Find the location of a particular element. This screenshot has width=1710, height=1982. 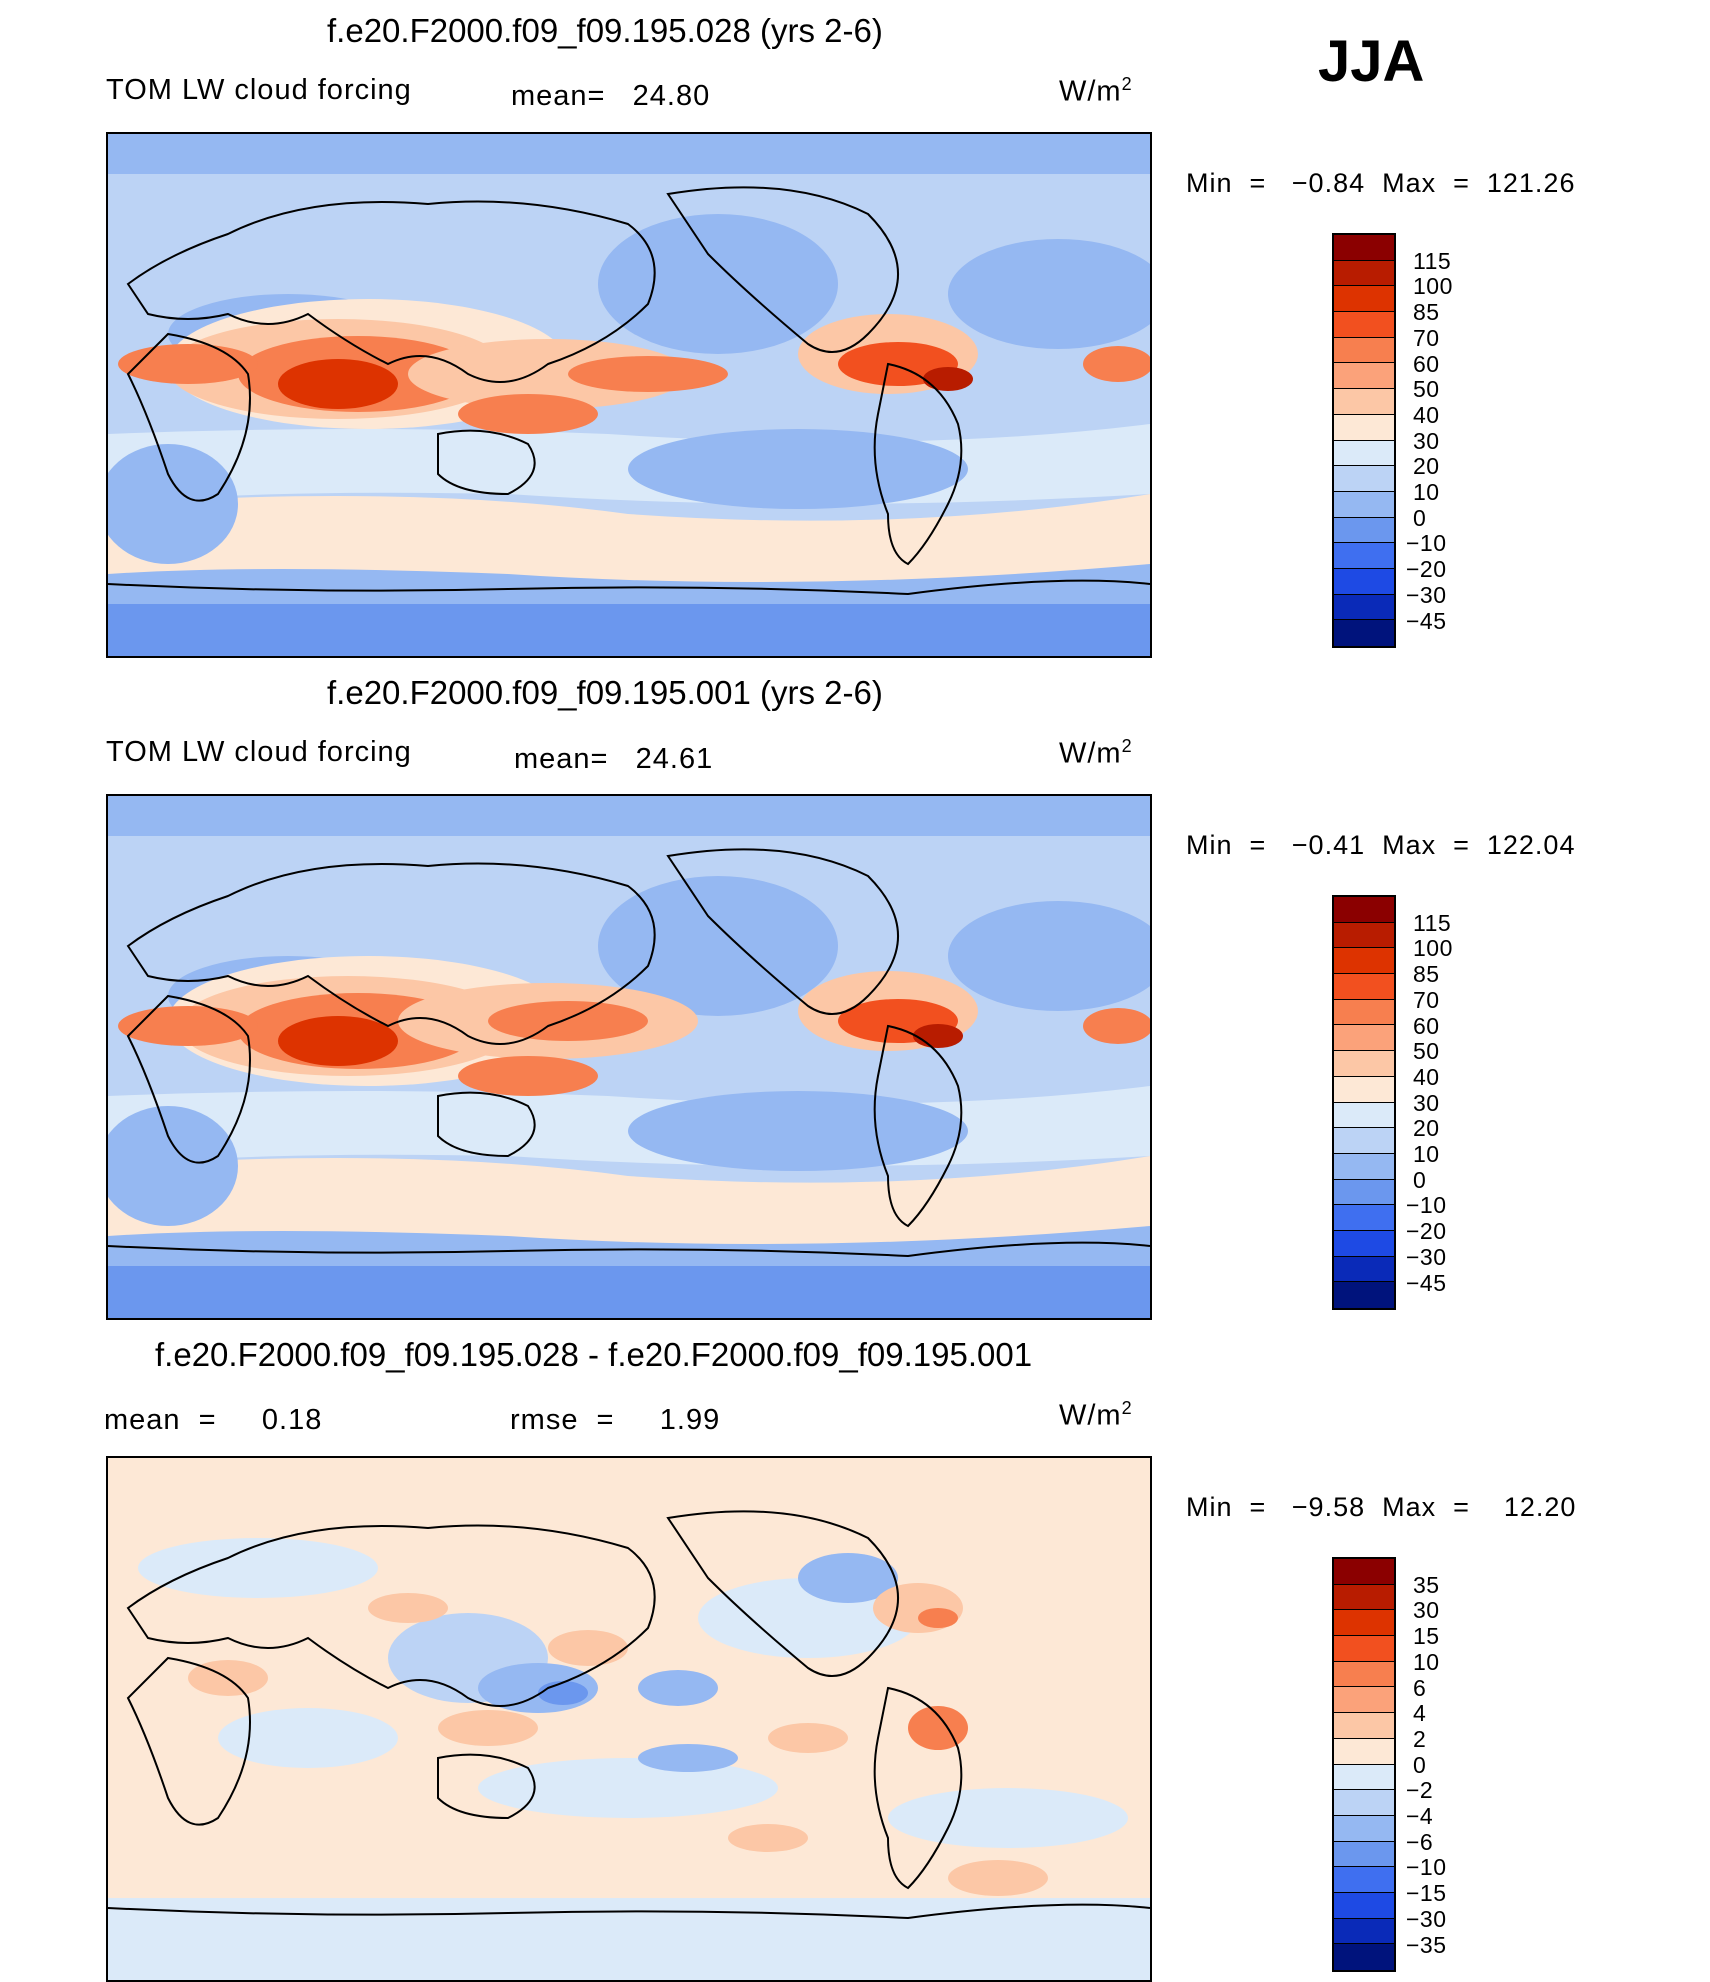

colorbar-tick-label: 2 is located at coordinates (1420, 1738).